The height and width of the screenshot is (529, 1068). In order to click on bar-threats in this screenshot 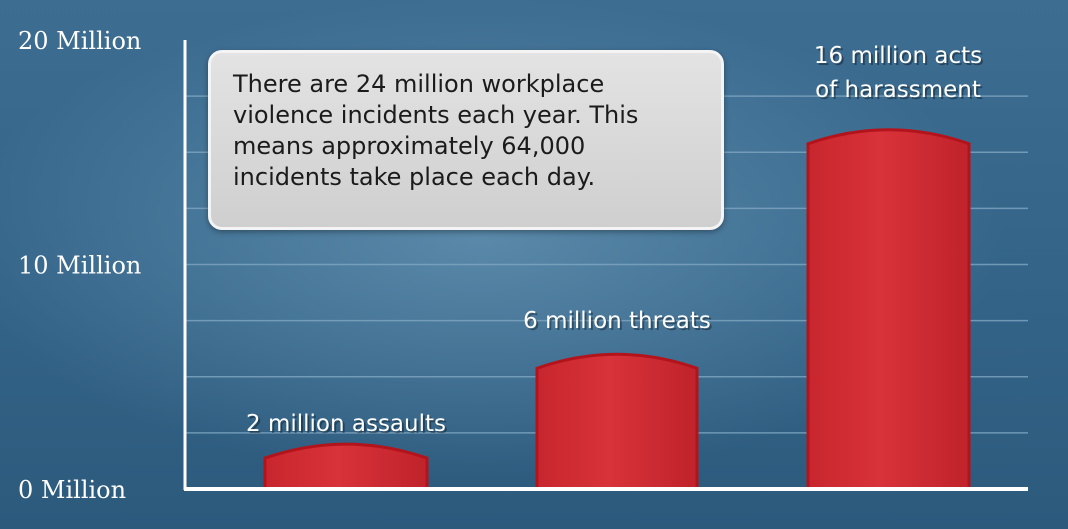, I will do `click(617, 421)`.